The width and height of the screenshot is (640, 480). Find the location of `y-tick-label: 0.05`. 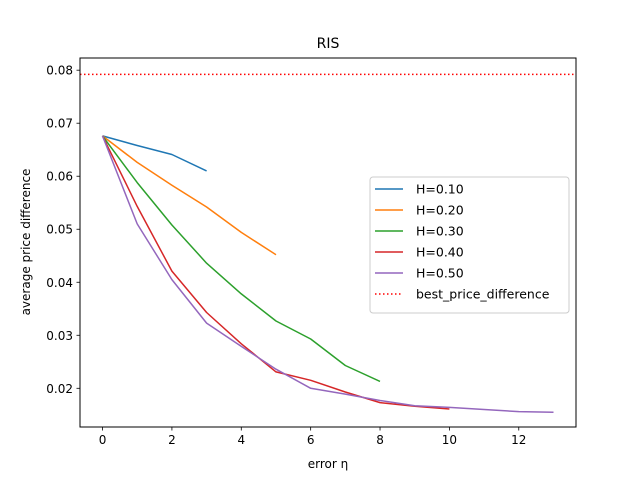

y-tick-label: 0.05 is located at coordinates (59, 230).